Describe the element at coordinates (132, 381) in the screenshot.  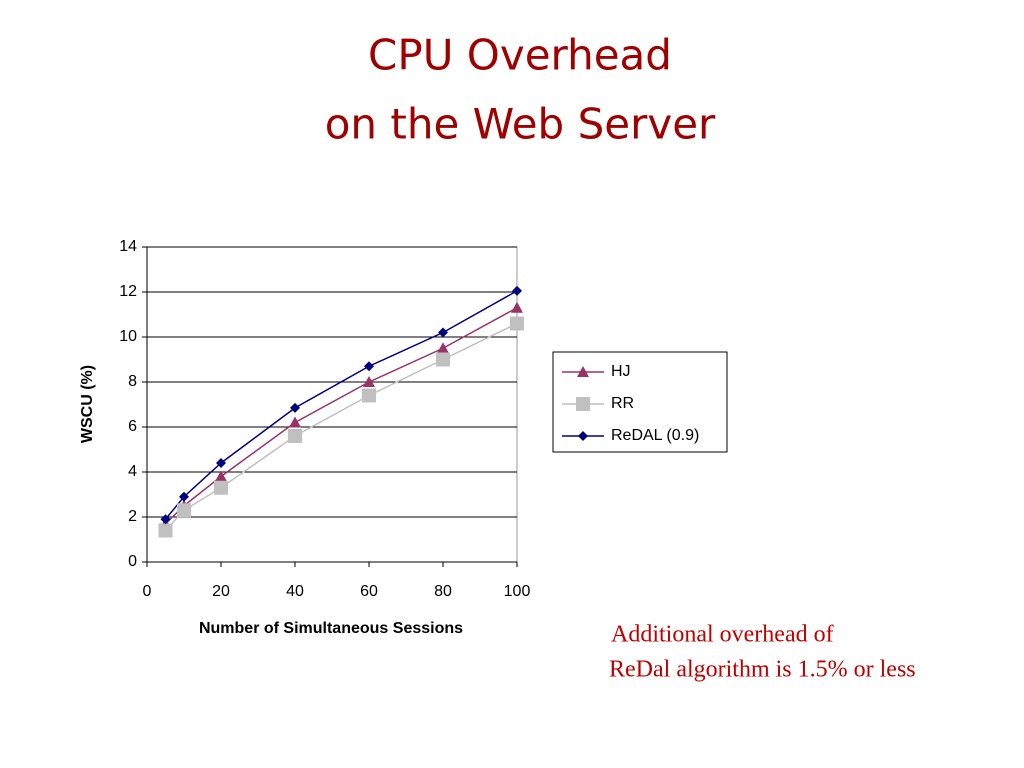
I see `y-tick-label: 8` at that location.